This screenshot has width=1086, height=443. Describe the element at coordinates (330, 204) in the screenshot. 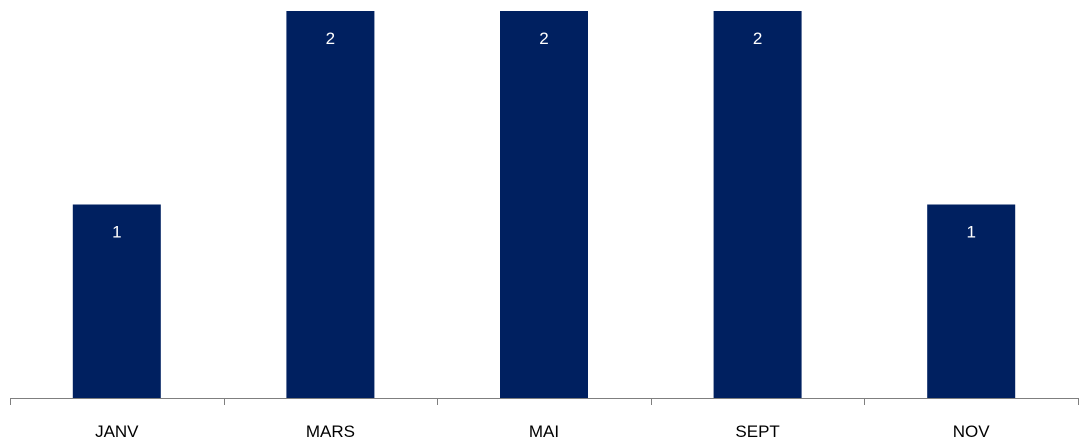

I see `bar-mars` at that location.